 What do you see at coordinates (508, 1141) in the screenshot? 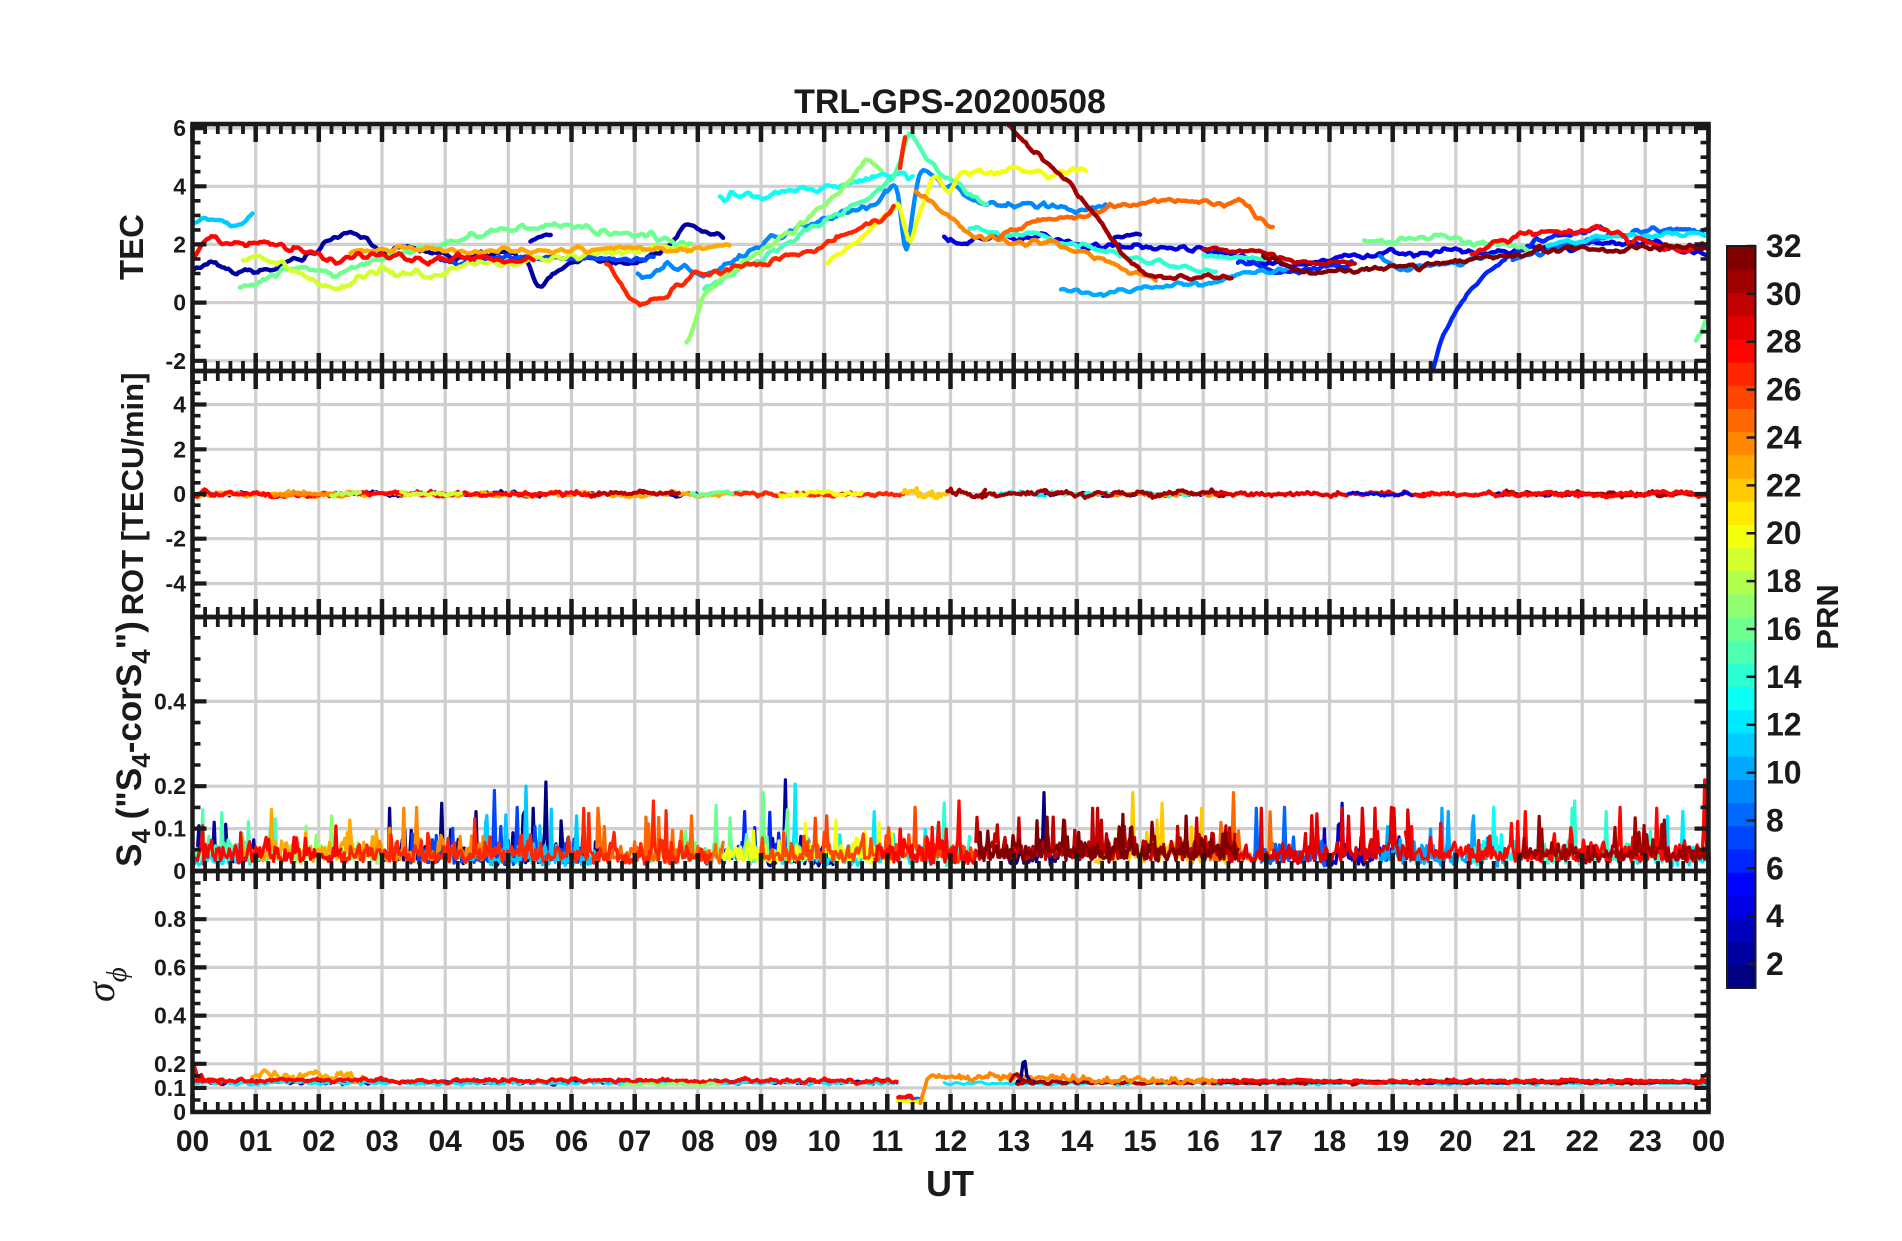
I see `svg-text: 05` at bounding box center [508, 1141].